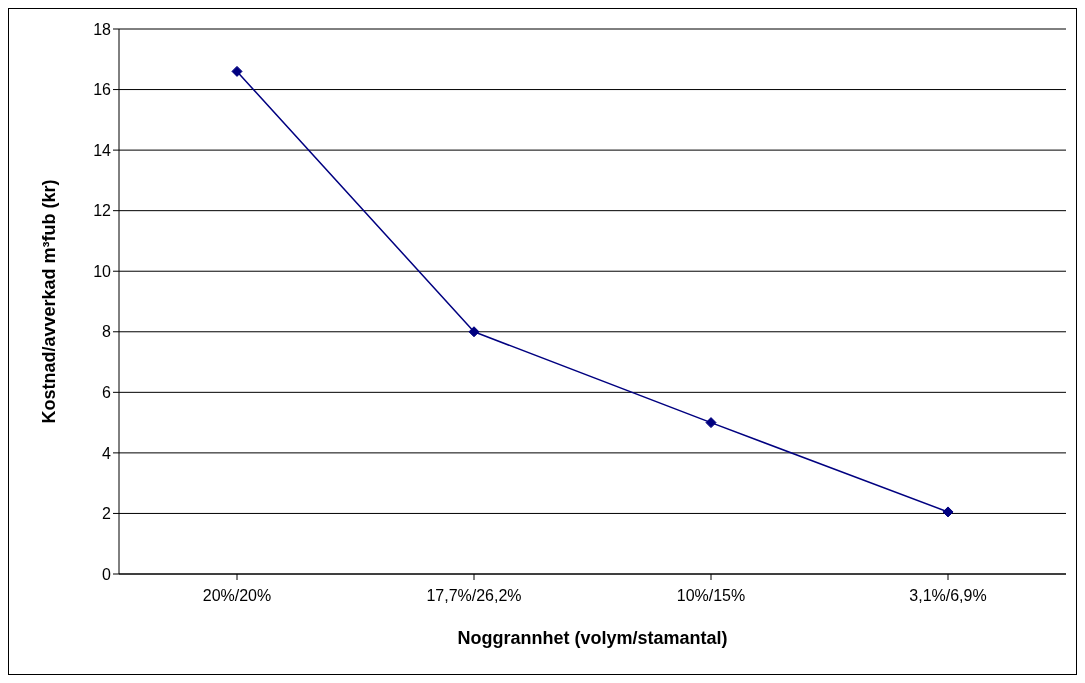  Describe the element at coordinates (711, 596) in the screenshot. I see `x-tick-label: 10%/15%` at that location.